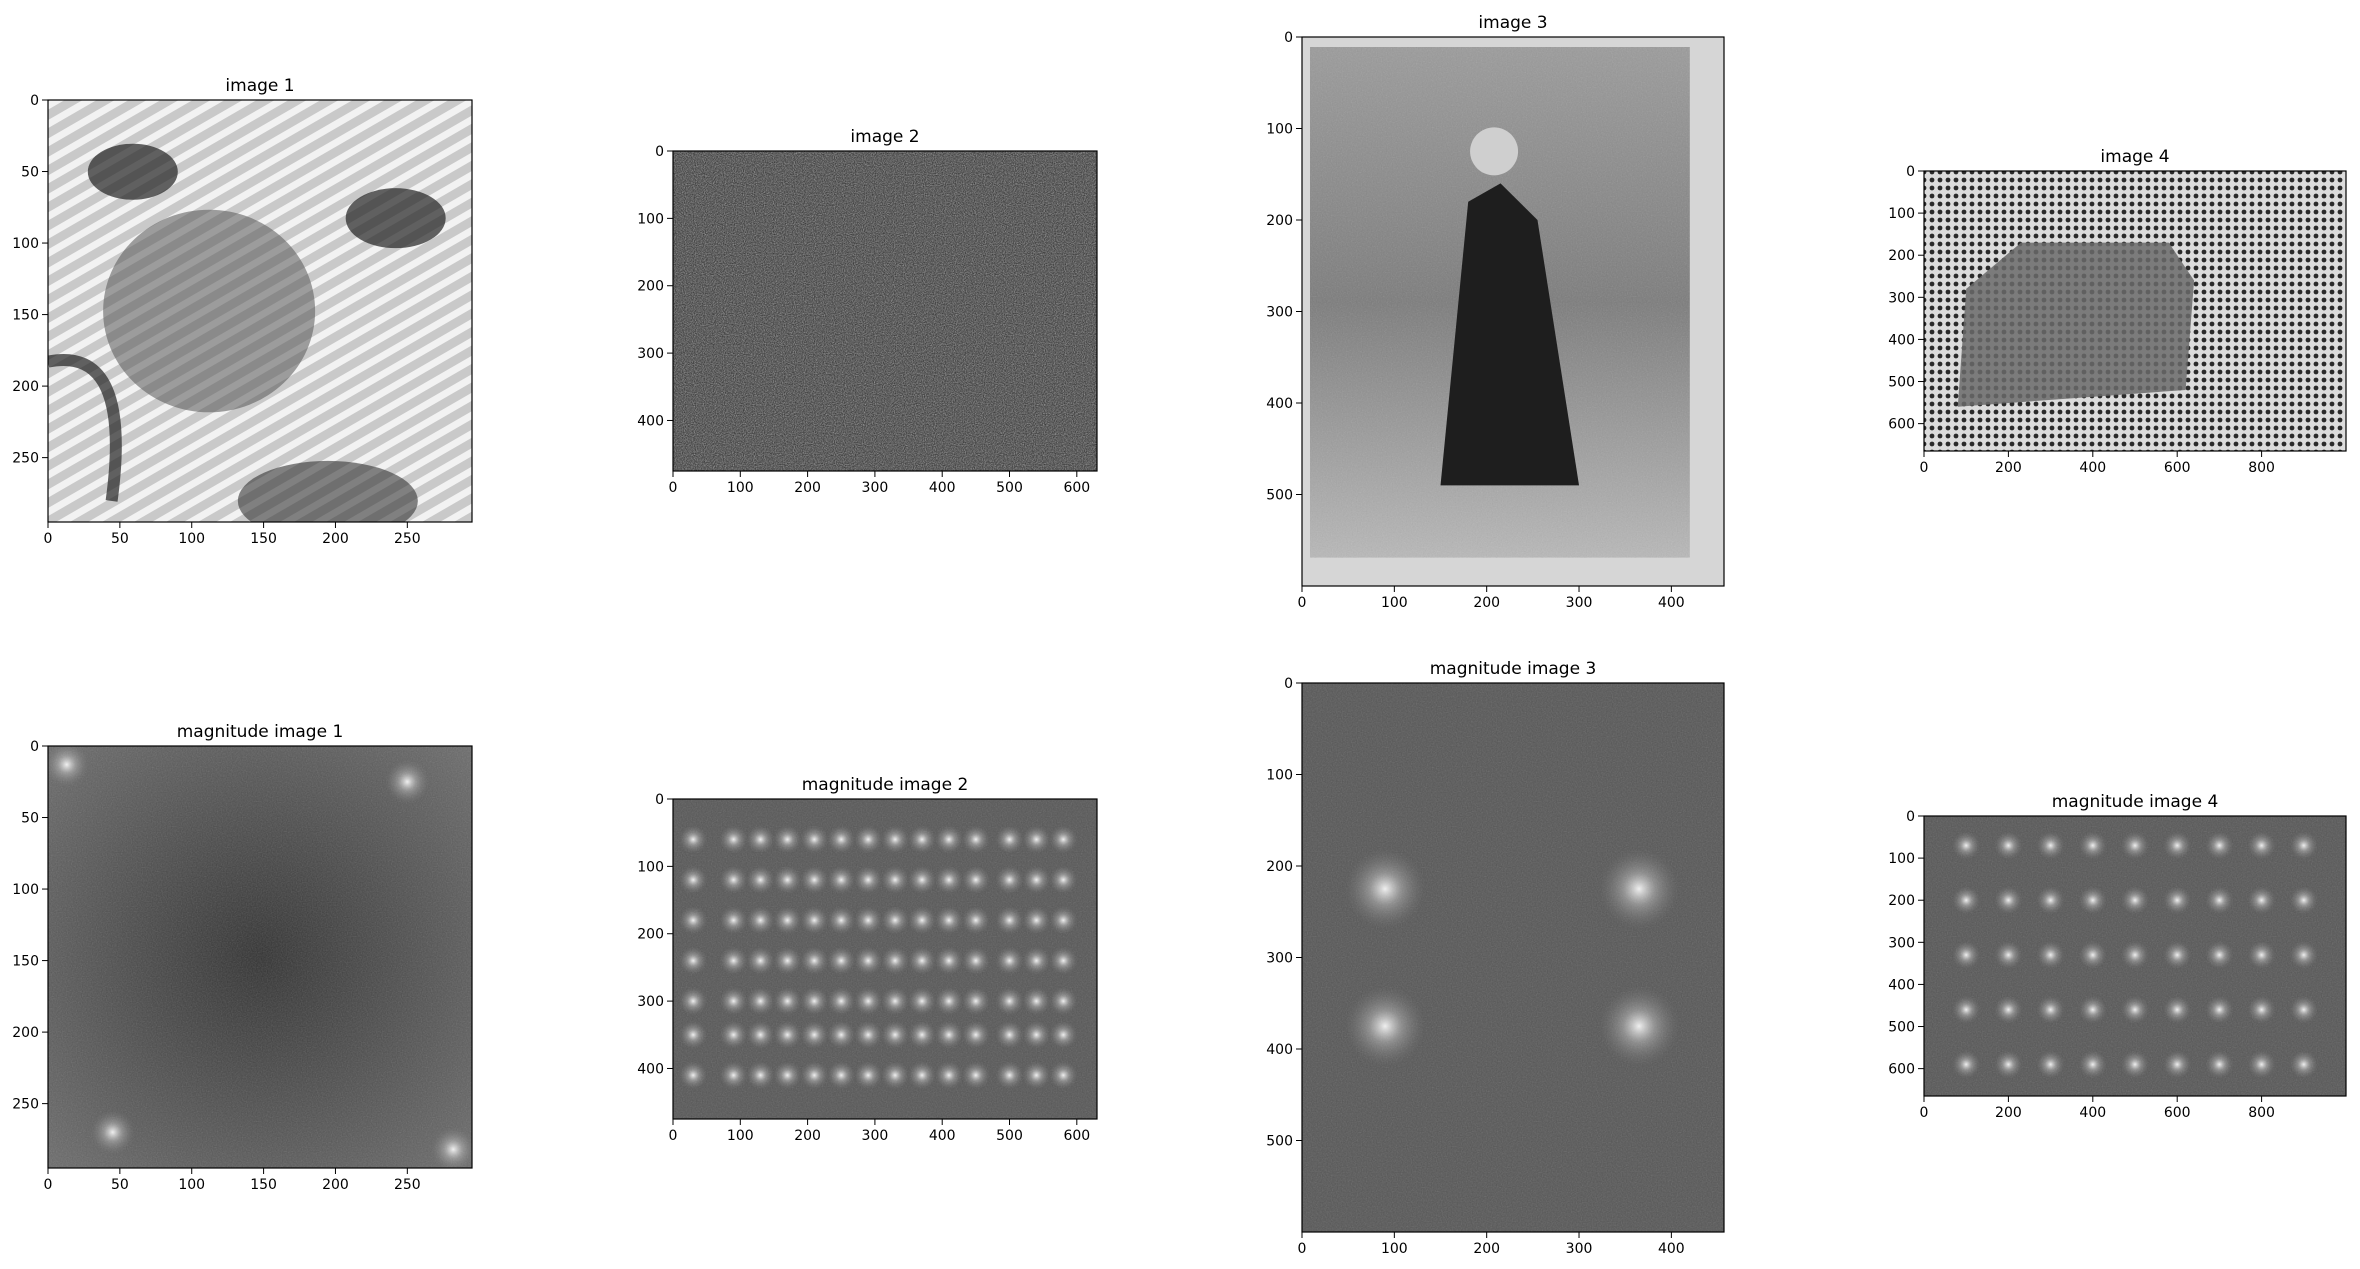 Image resolution: width=2360 pixels, height=1269 pixels. What do you see at coordinates (260, 732) in the screenshot?
I see `panel-title: magnitude image 1` at bounding box center [260, 732].